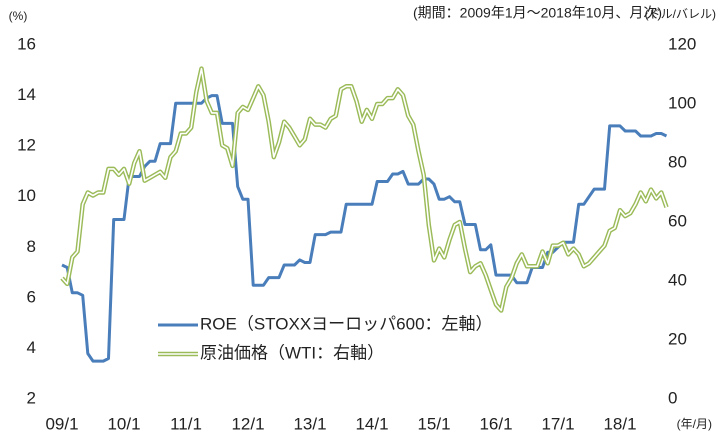 This screenshot has height=443, width=718. What do you see at coordinates (247, 423) in the screenshot?
I see `x-tick-label: 12/1` at bounding box center [247, 423].